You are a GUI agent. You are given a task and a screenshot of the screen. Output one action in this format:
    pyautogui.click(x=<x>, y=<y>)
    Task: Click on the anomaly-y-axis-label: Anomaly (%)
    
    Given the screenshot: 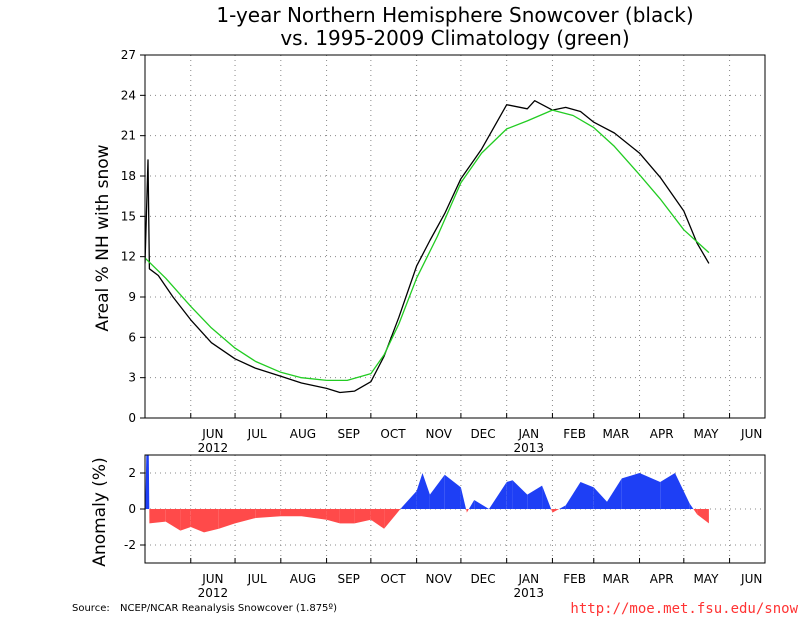 What is the action you would take?
    pyautogui.click(x=100, y=511)
    